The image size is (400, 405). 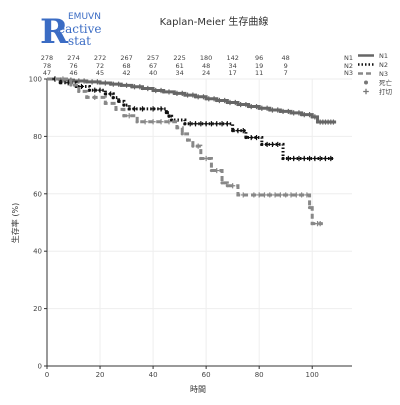 I want to click on risk-count: 40, so click(x=153, y=73).